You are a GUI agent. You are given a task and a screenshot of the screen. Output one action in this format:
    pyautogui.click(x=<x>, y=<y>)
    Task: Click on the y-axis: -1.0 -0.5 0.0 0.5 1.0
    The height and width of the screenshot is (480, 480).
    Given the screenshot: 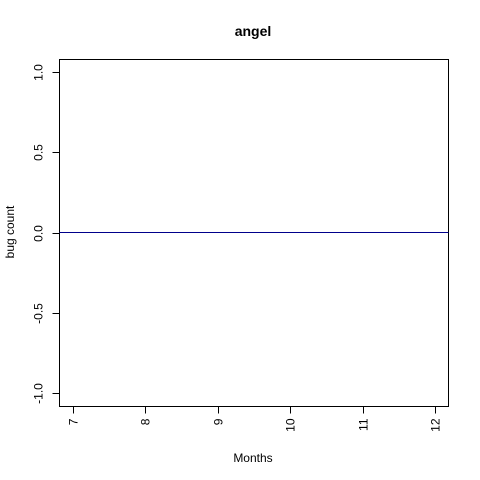 What is the action you would take?
    pyautogui.click(x=46, y=234)
    